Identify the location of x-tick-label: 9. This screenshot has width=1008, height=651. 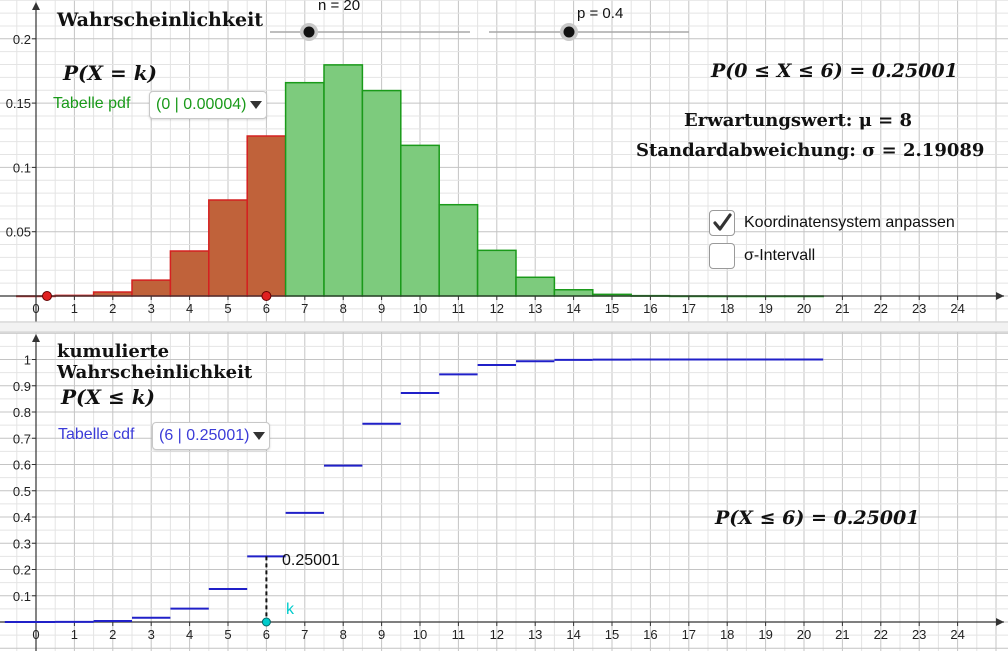
(381, 634).